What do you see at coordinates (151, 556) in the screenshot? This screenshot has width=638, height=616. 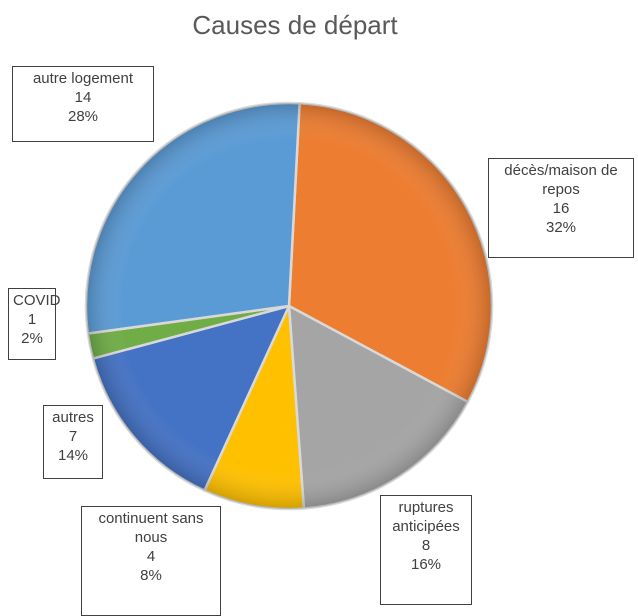 I see `label-value: 4` at bounding box center [151, 556].